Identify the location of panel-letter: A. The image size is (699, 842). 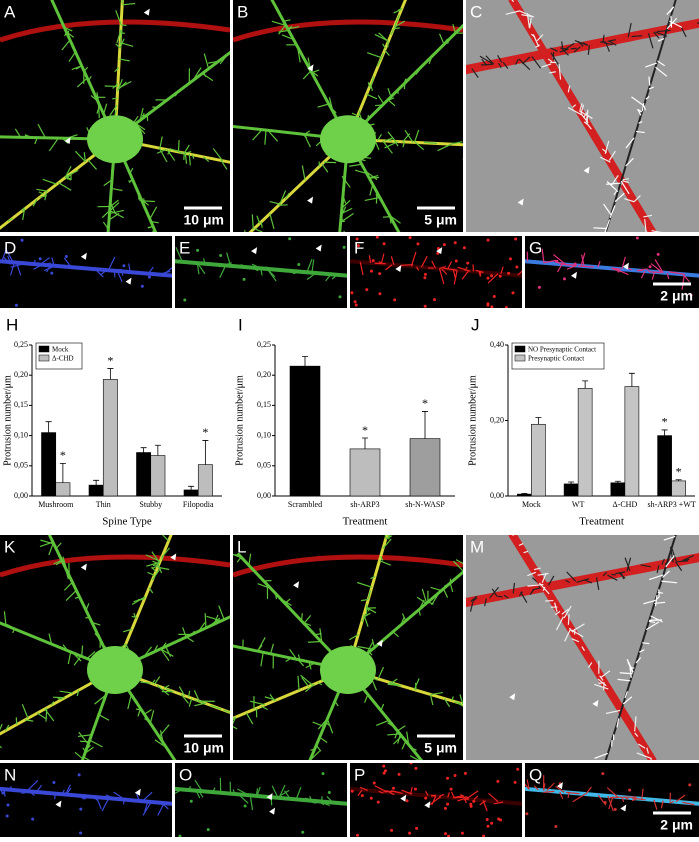
(10, 11).